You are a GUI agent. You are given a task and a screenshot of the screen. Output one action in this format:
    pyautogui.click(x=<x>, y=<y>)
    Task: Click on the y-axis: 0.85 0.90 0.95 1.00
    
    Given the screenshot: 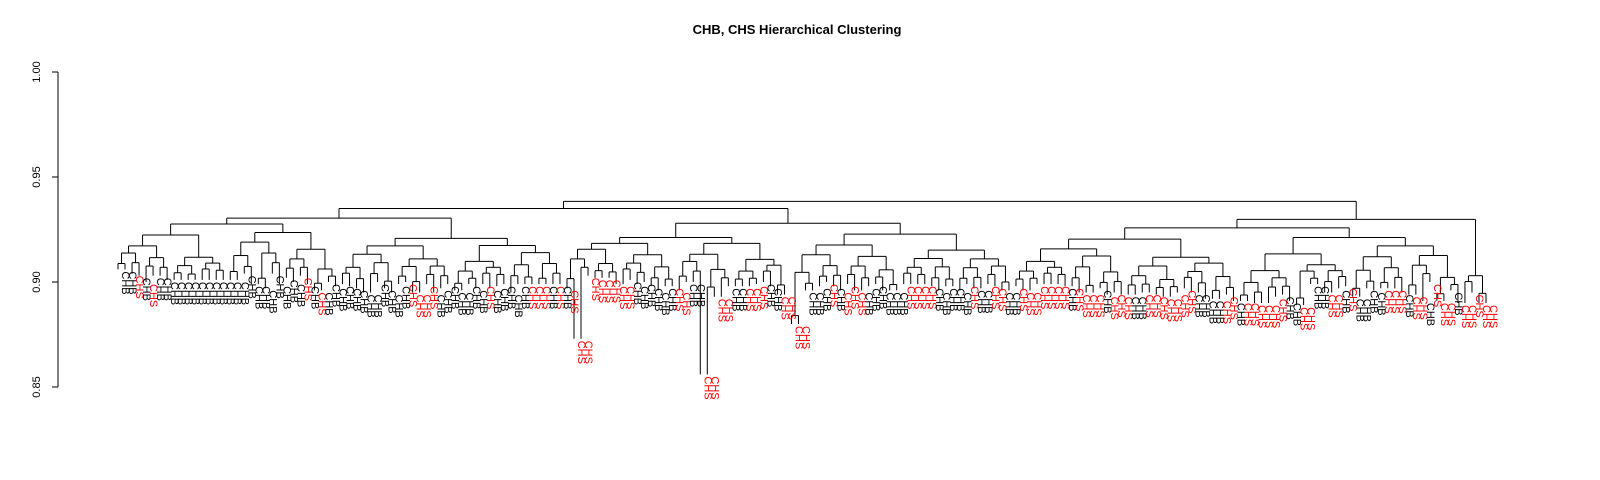 What is the action you would take?
    pyautogui.click(x=45, y=229)
    